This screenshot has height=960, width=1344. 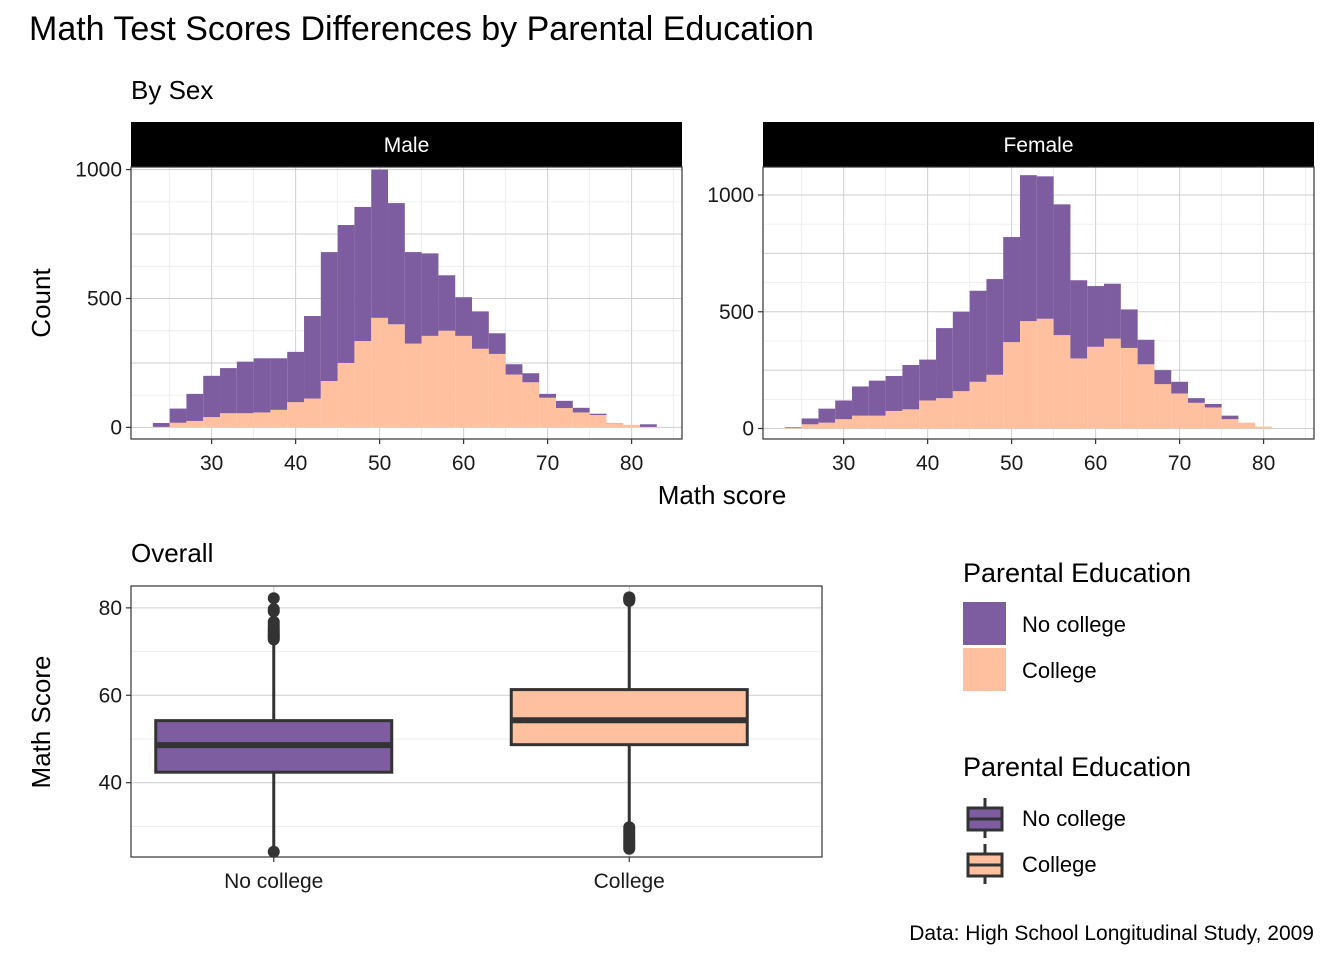 What do you see at coordinates (98, 170) in the screenshot?
I see `ytick-label-male-1000: 1000` at bounding box center [98, 170].